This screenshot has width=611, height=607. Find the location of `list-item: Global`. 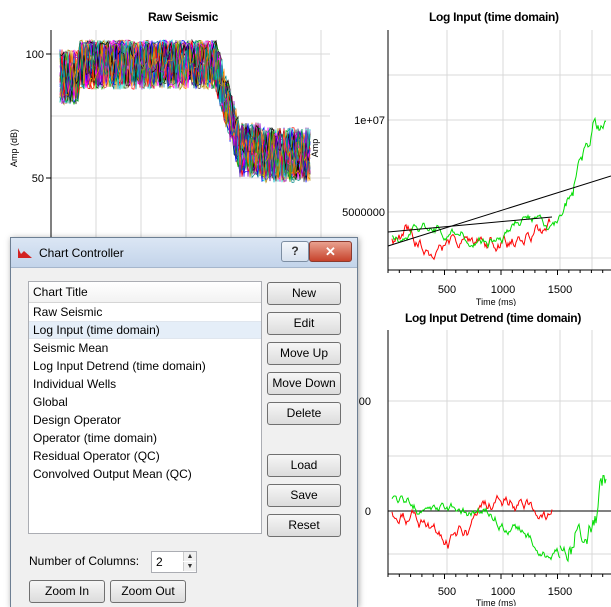

list-item: Global is located at coordinates (50, 402).